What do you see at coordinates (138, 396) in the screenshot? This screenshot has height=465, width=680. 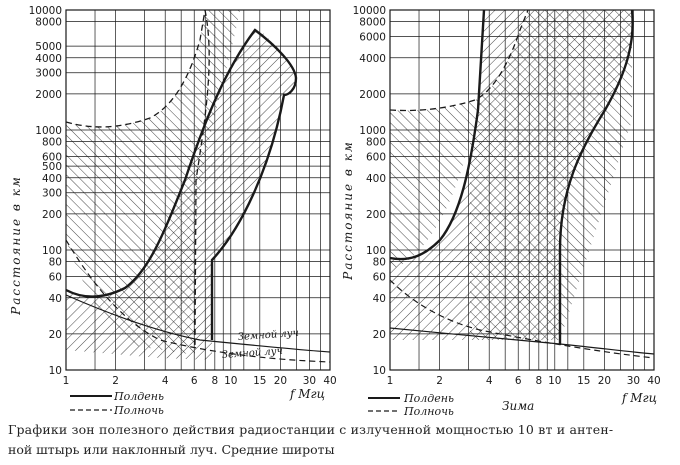 I see `left-legend-noon: Полдень` at bounding box center [138, 396].